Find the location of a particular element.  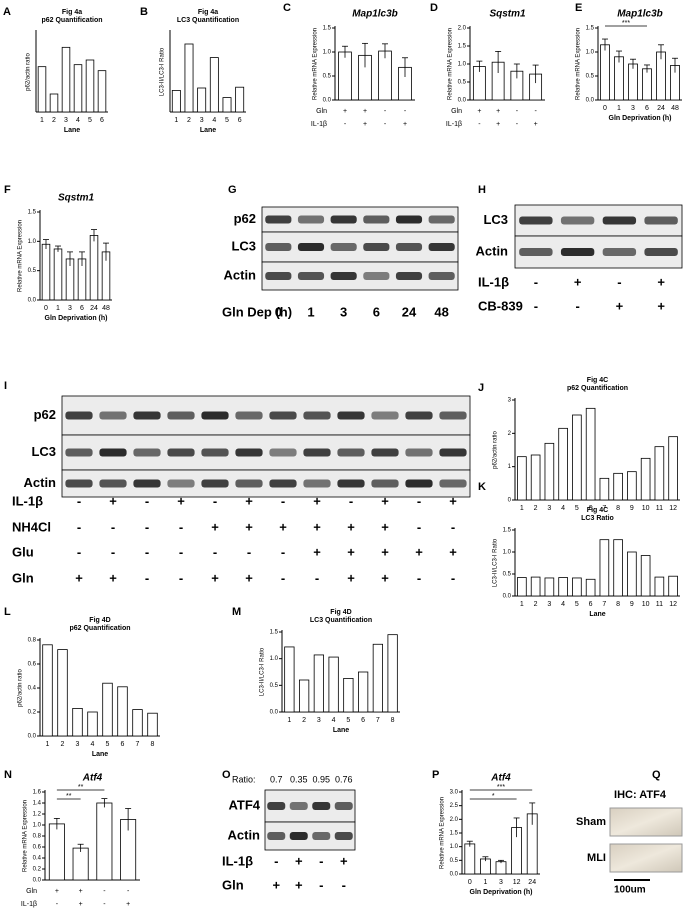

x-tick-label: 24 is located at coordinates (661, 108).